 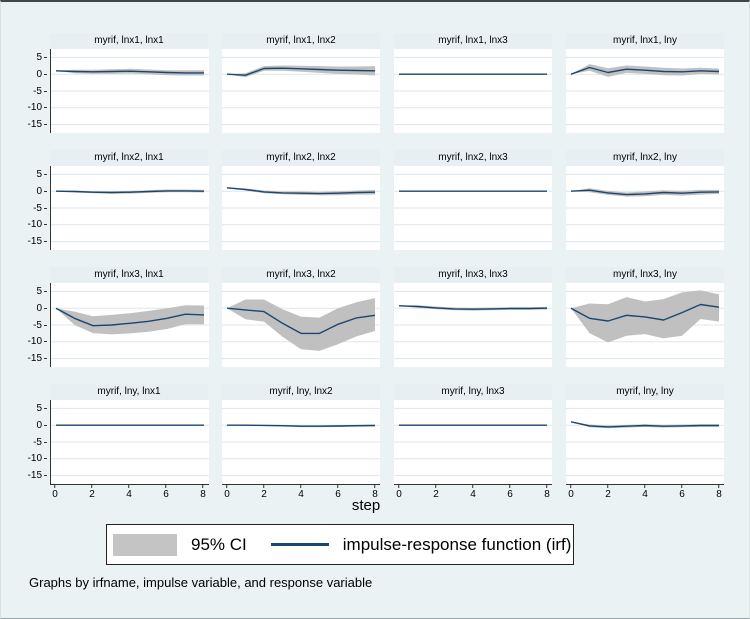 I want to click on legend: 95% CI impulse-response function (irf), so click(x=340, y=544).